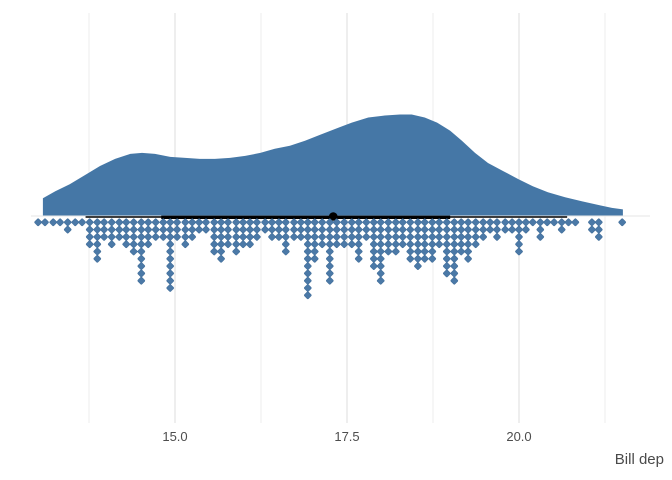  Describe the element at coordinates (639, 459) in the screenshot. I see `x-axis-title: Bill dep` at that location.